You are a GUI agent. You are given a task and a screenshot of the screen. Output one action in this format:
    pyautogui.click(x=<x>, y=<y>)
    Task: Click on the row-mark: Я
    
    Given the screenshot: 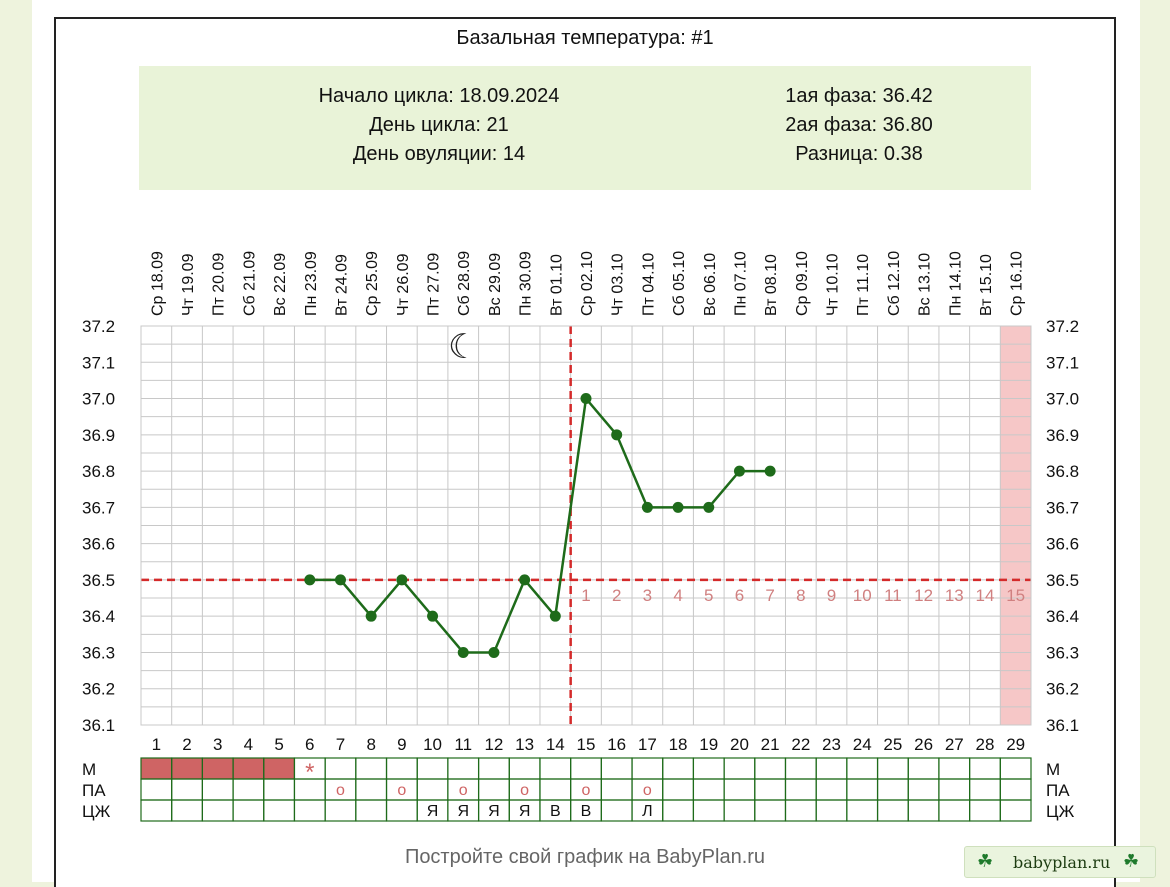 What is the action you would take?
    pyautogui.click(x=463, y=811)
    